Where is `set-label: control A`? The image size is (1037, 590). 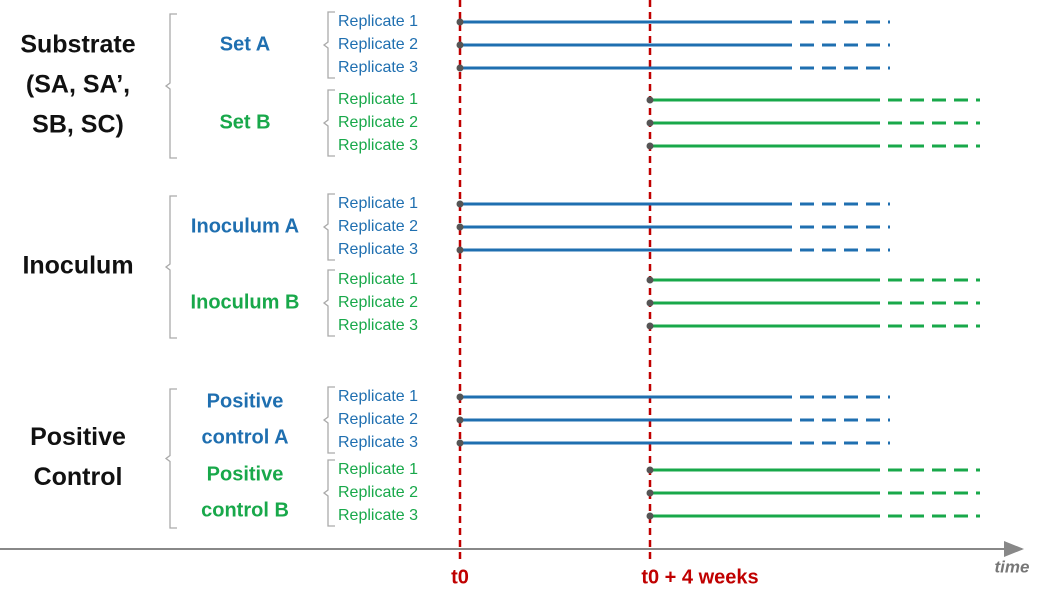
set-label: control A is located at coordinates (244, 437).